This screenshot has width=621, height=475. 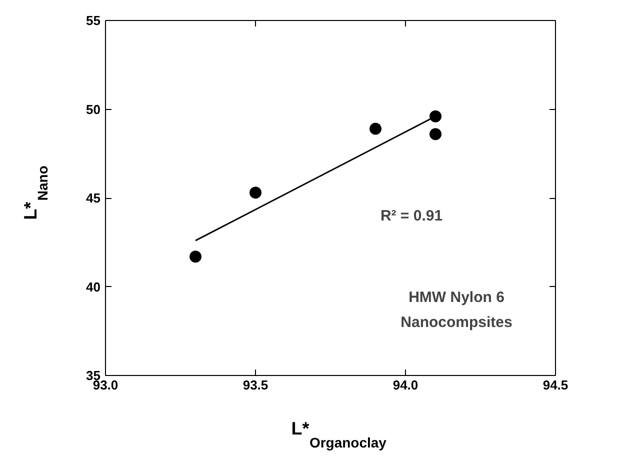 I want to click on x-tick-label: 94.5, so click(x=555, y=385).